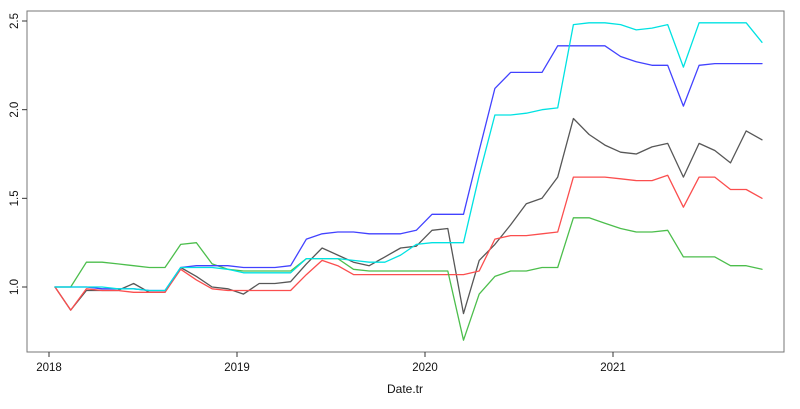 This screenshot has width=800, height=409. Describe the element at coordinates (237, 368) in the screenshot. I see `x-tick-label: 2019` at that location.